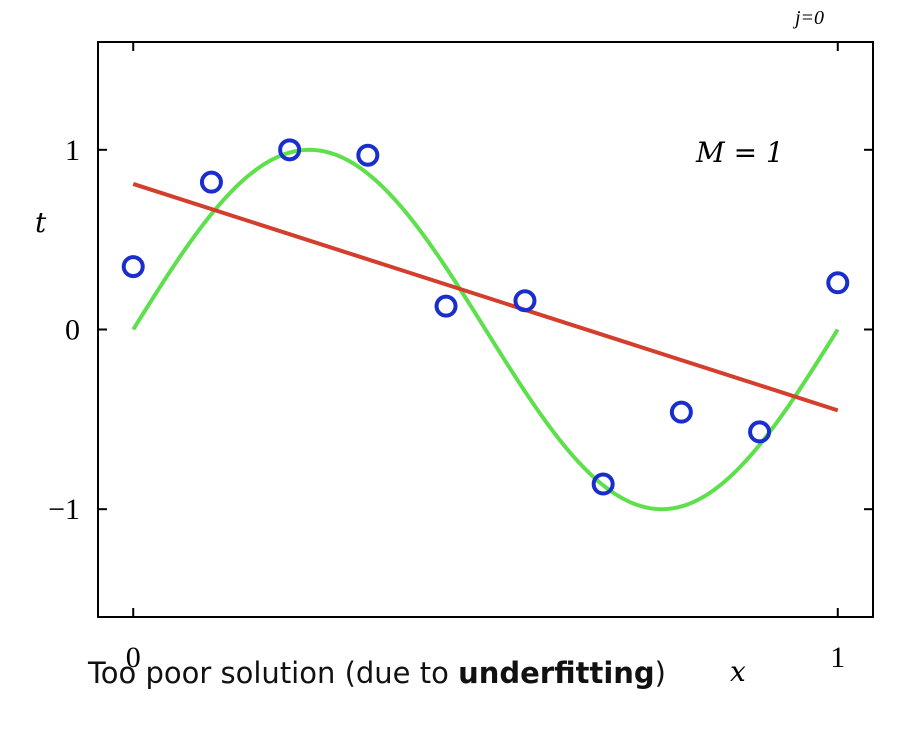 The height and width of the screenshot is (730, 902). Describe the element at coordinates (808, 18) in the screenshot. I see `top-fragment-label: j=0` at that location.